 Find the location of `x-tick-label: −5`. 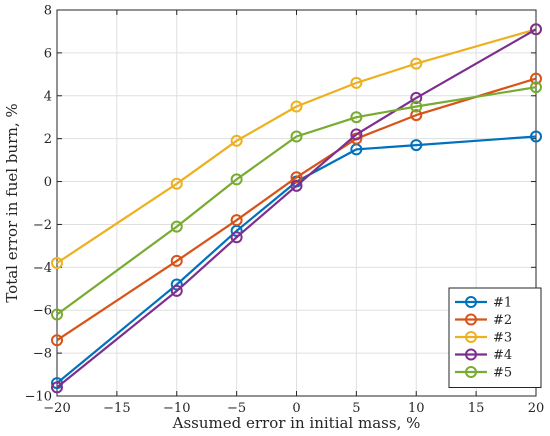

x-tick-label: −5 is located at coordinates (236, 408).